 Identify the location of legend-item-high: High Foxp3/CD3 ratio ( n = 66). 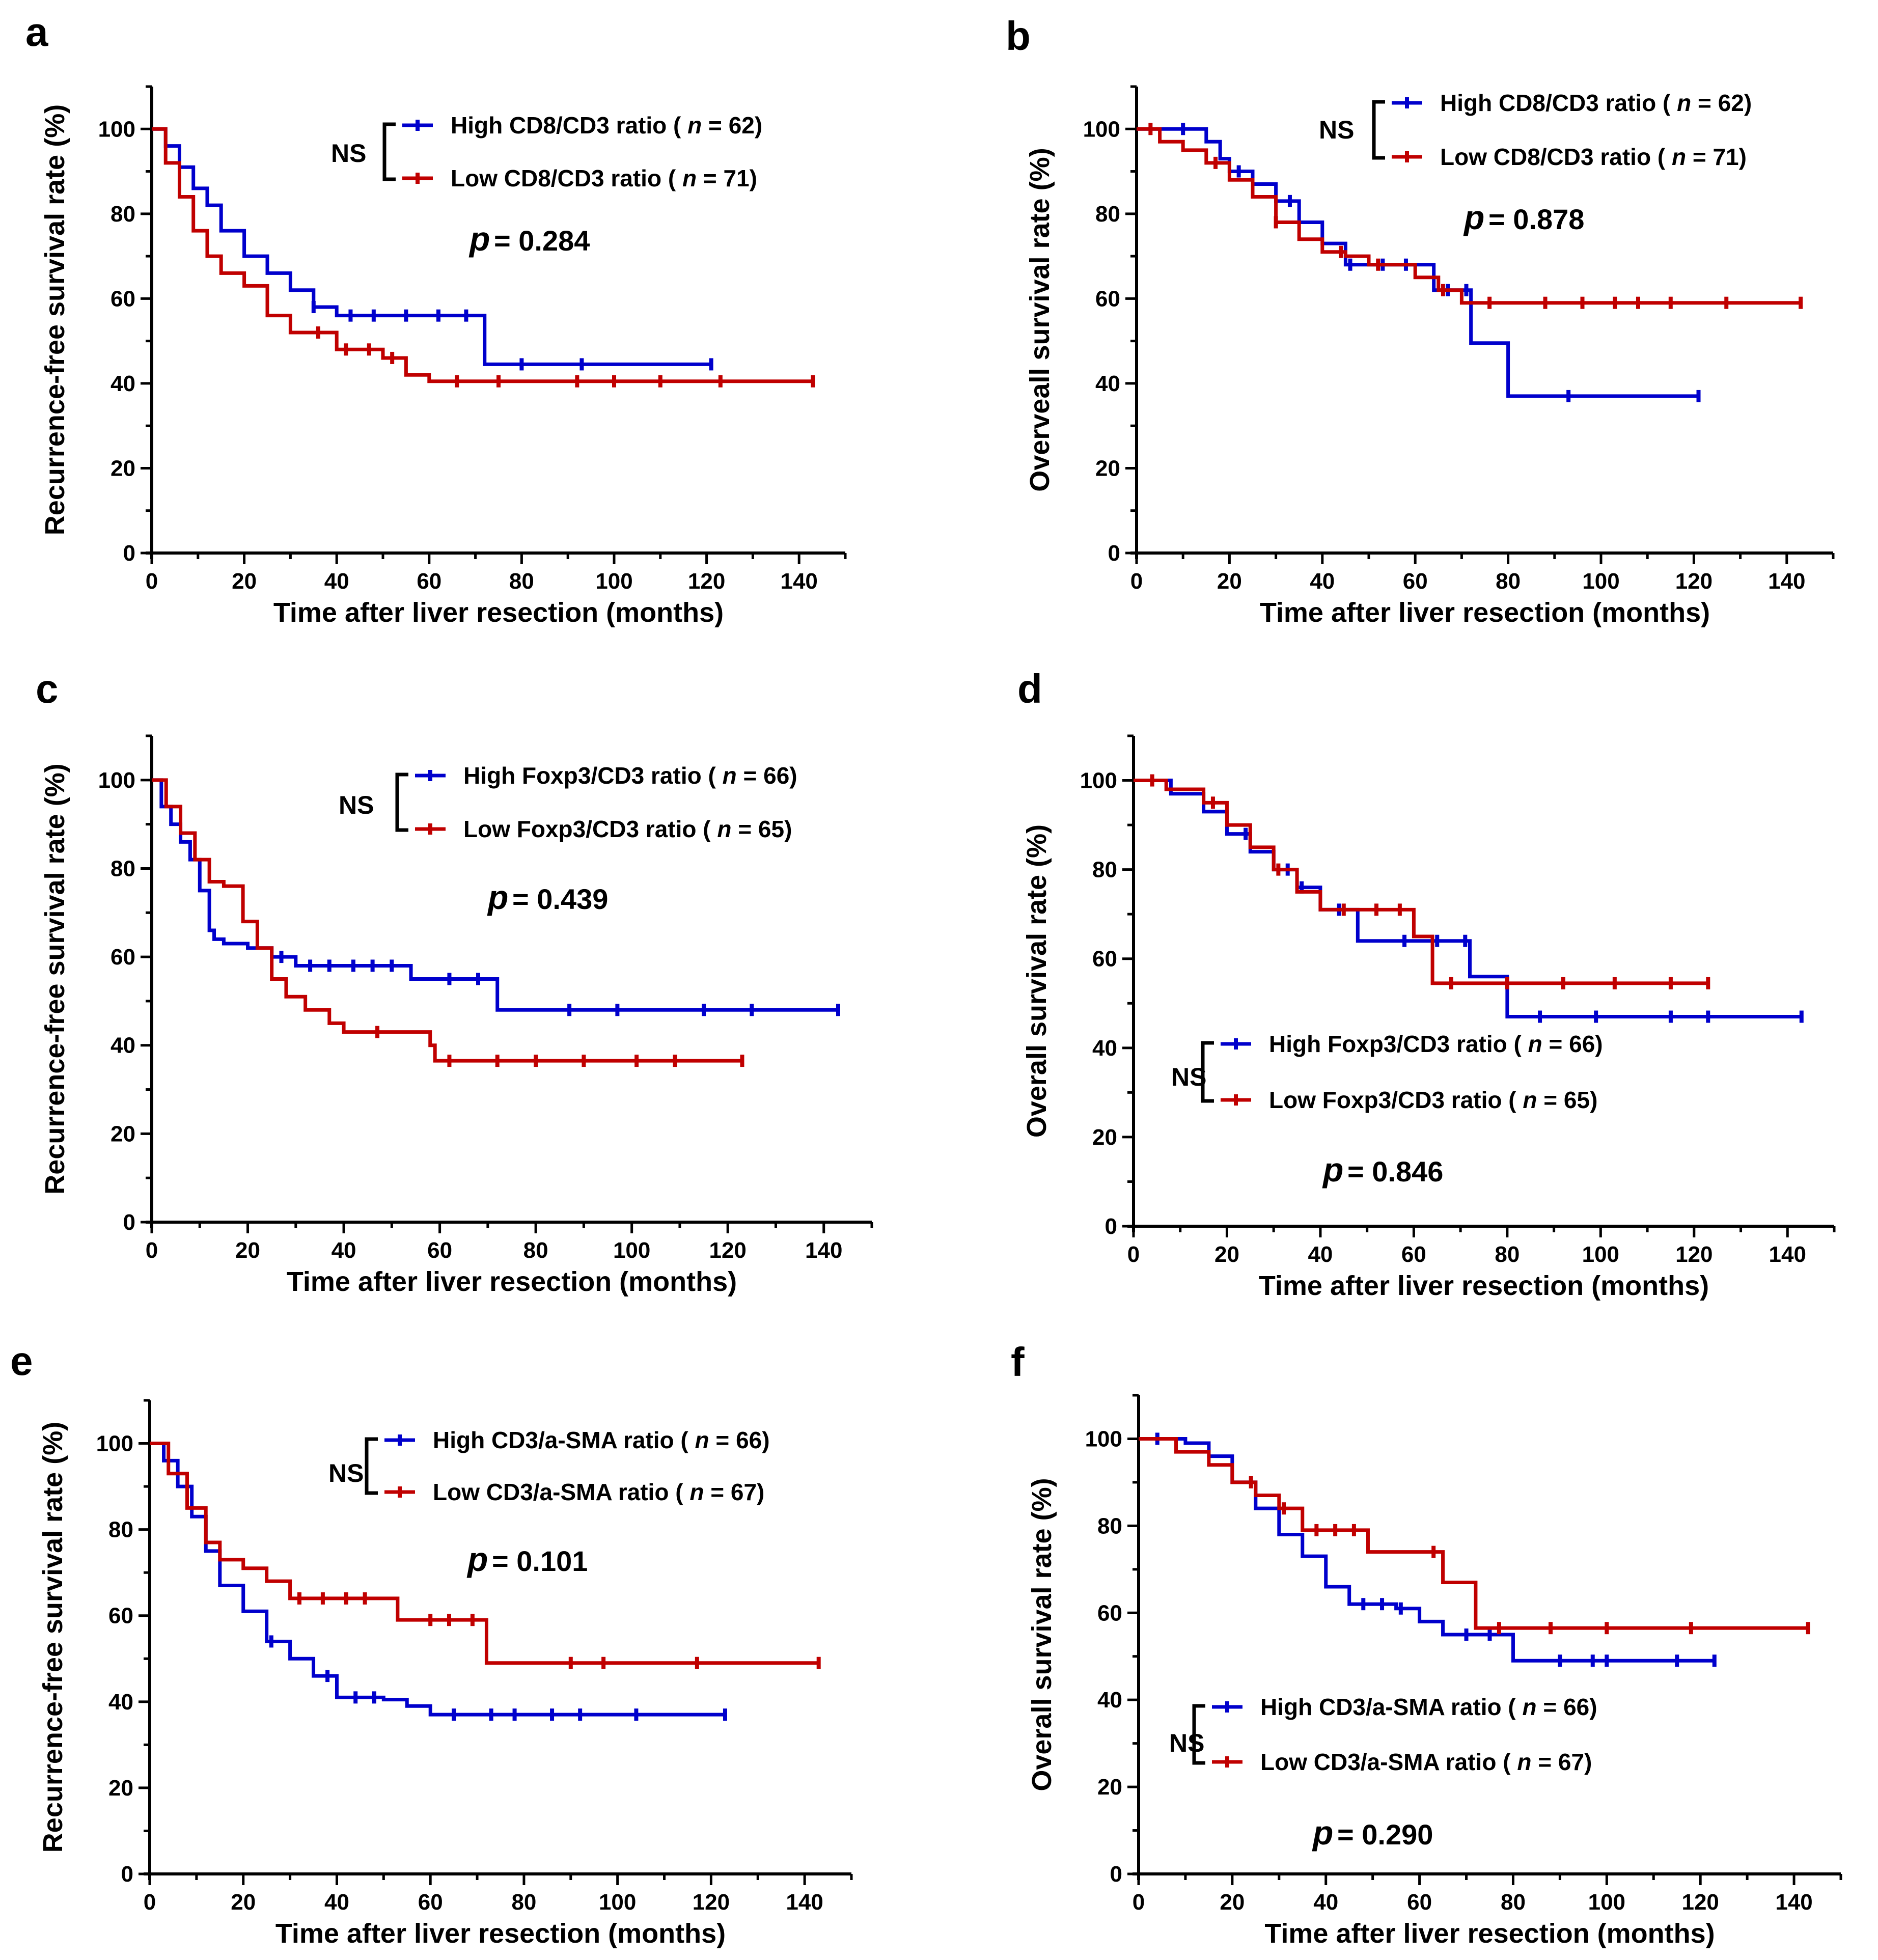
(1412, 1044).